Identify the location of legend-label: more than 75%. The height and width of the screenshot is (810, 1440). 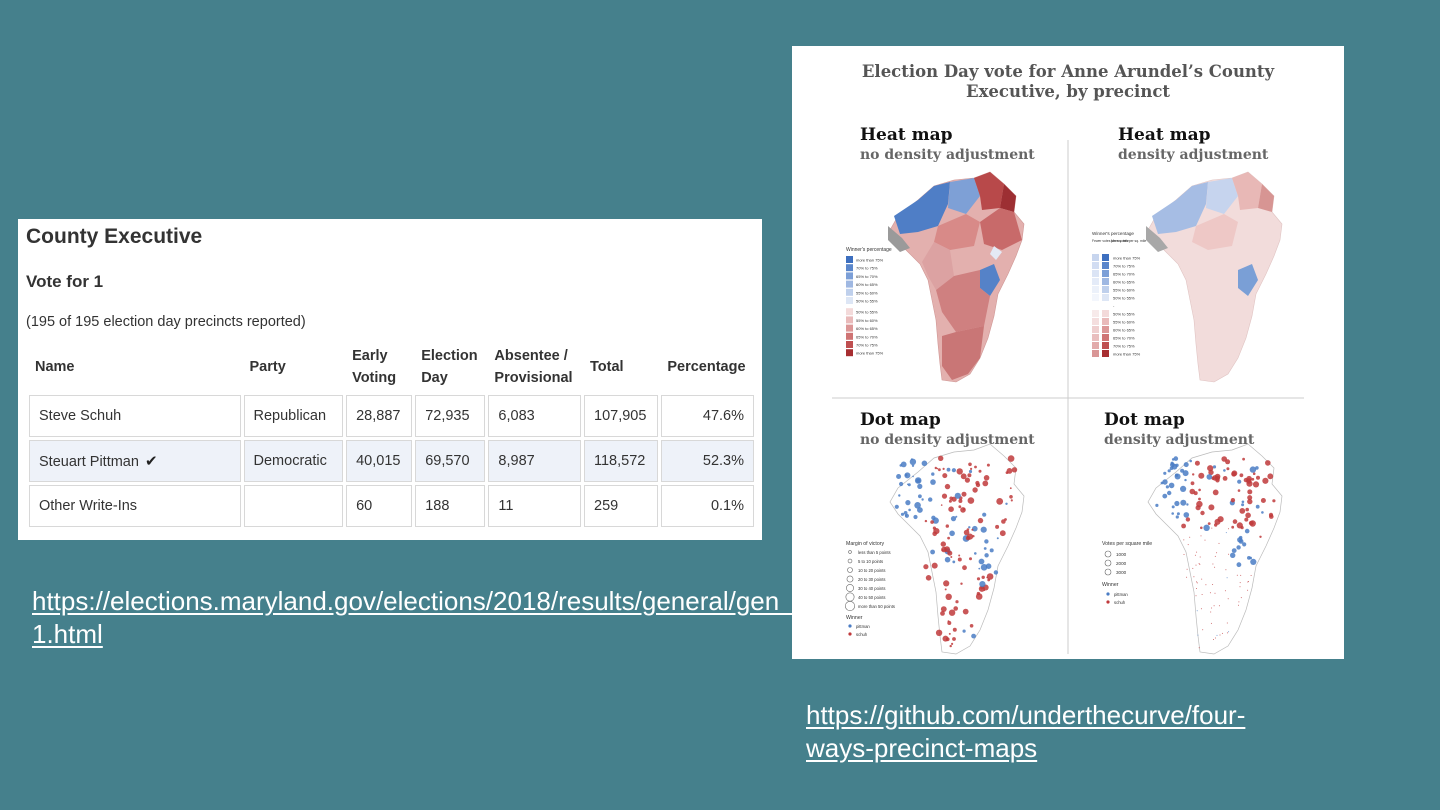
(870, 260).